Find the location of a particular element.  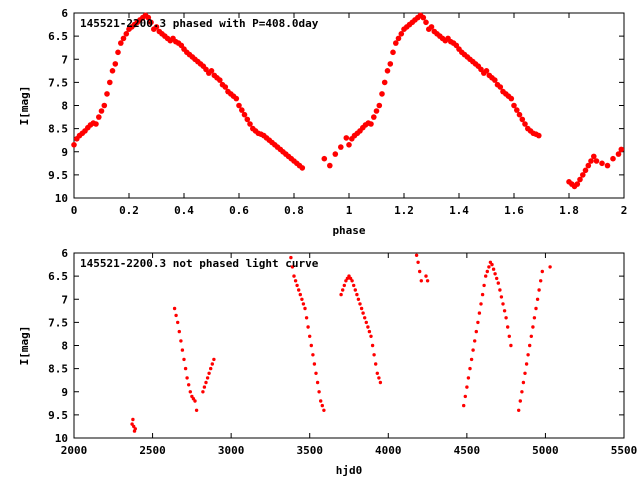

chart-title: 145521-2200.3 not phased light curve is located at coordinates (199, 263).